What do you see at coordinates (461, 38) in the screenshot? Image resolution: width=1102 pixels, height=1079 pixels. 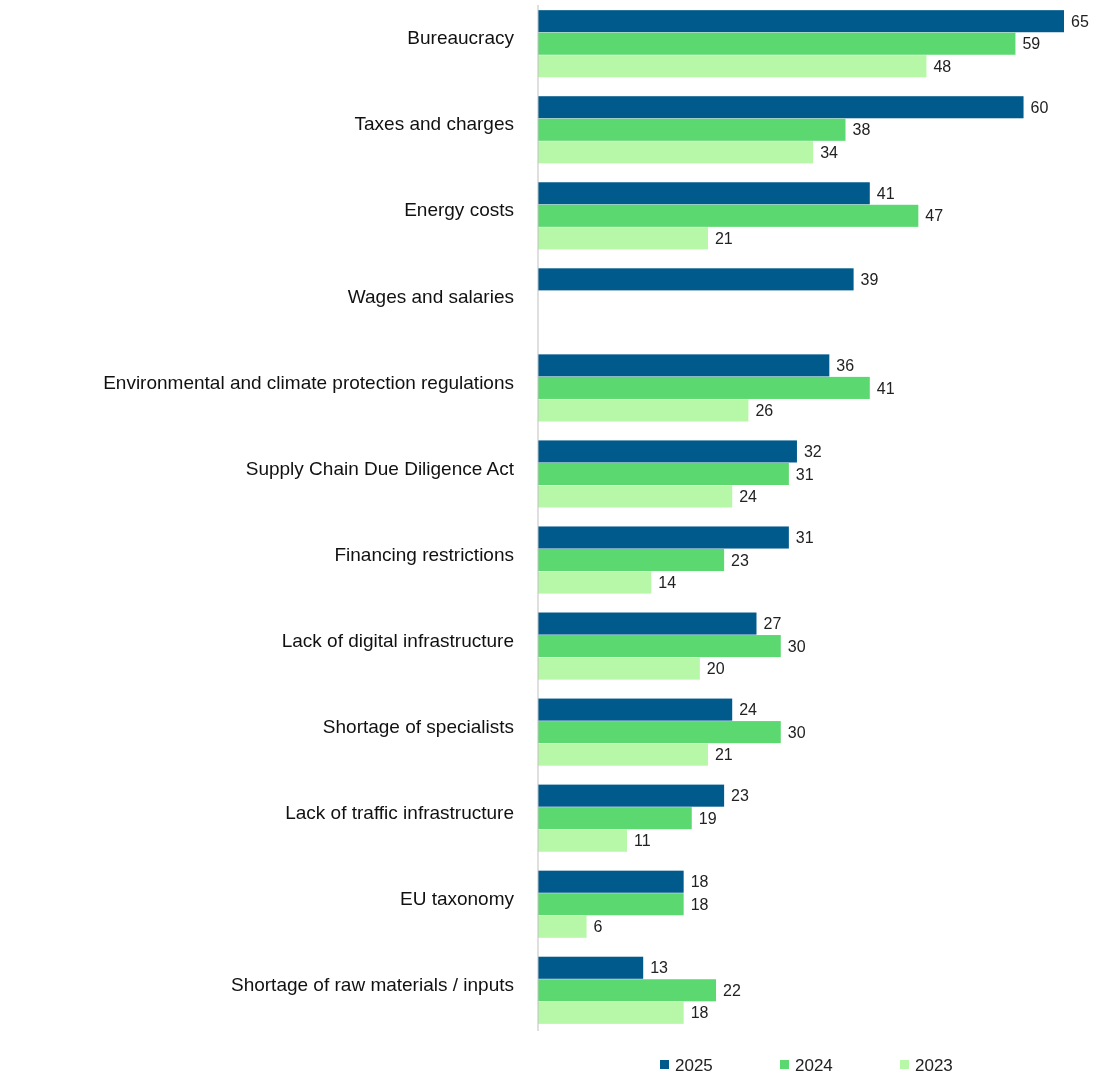 I see `y-tick-label: Bureaucracy` at bounding box center [461, 38].